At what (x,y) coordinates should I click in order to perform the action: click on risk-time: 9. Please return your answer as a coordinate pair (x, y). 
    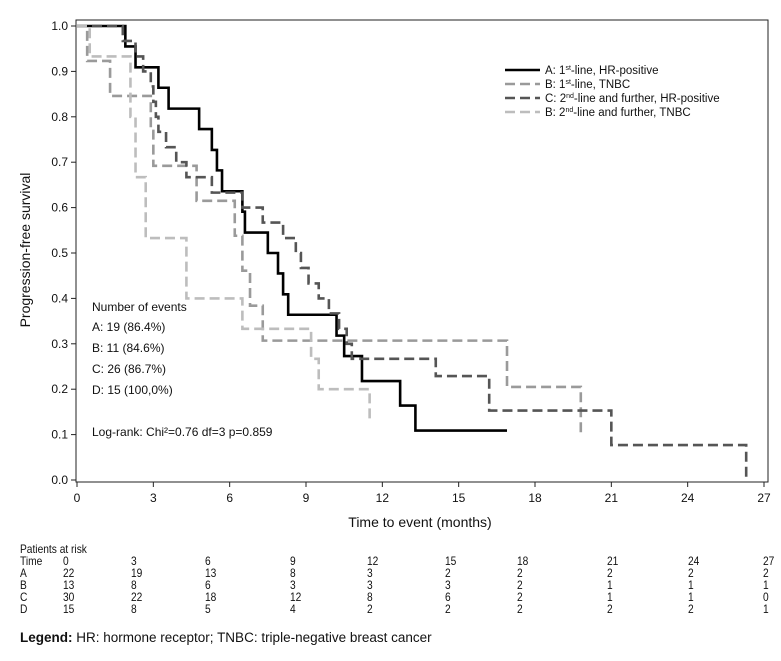
    Looking at the image, I should click on (293, 561).